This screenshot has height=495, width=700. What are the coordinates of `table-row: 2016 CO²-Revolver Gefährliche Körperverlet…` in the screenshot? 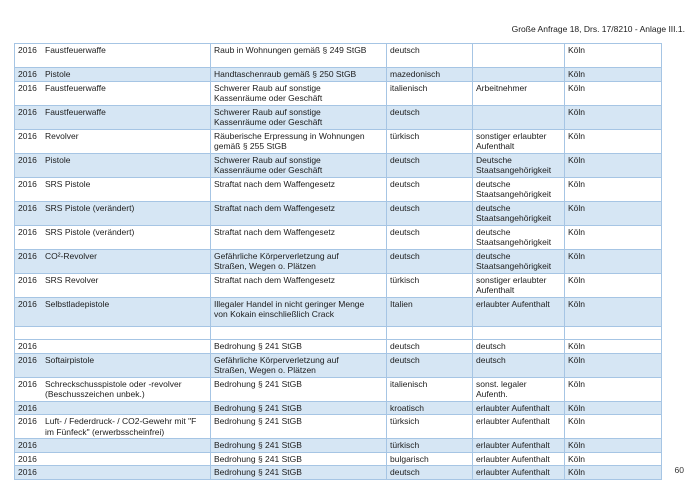 It's located at (338, 261).